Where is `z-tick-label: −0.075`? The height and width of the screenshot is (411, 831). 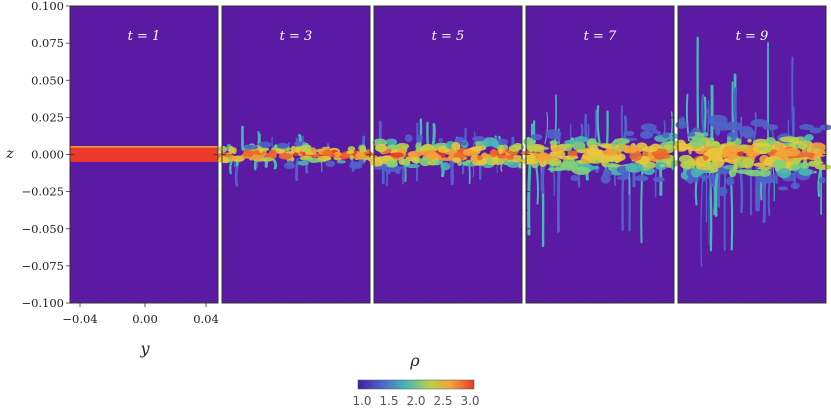 z-tick-label: −0.075 is located at coordinates (42, 266).